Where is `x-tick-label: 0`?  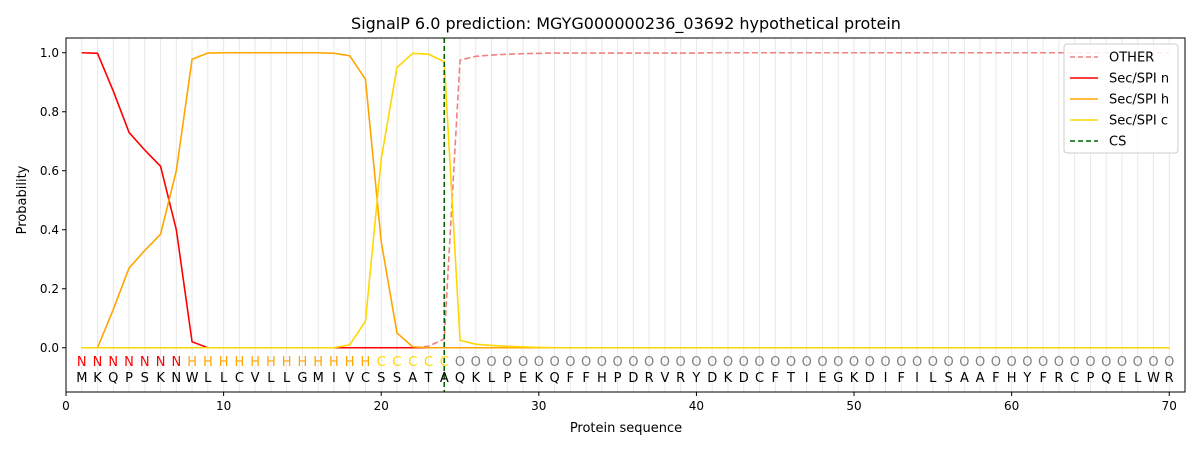 x-tick-label: 0 is located at coordinates (66, 406).